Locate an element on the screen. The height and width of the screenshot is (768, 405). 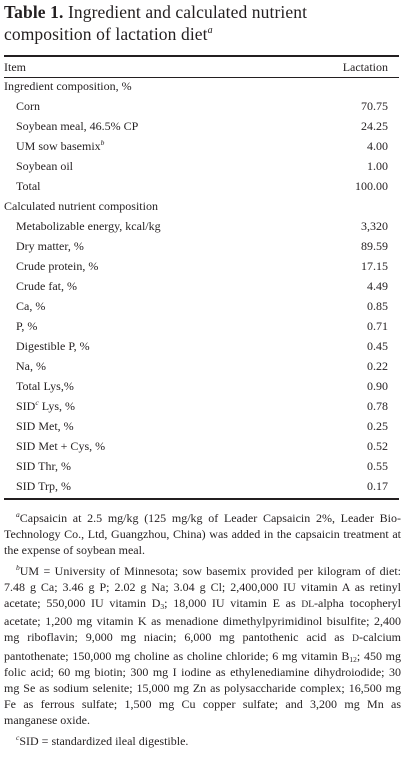
table-row: Dry matter, % 89.59 is located at coordinates (201, 246).